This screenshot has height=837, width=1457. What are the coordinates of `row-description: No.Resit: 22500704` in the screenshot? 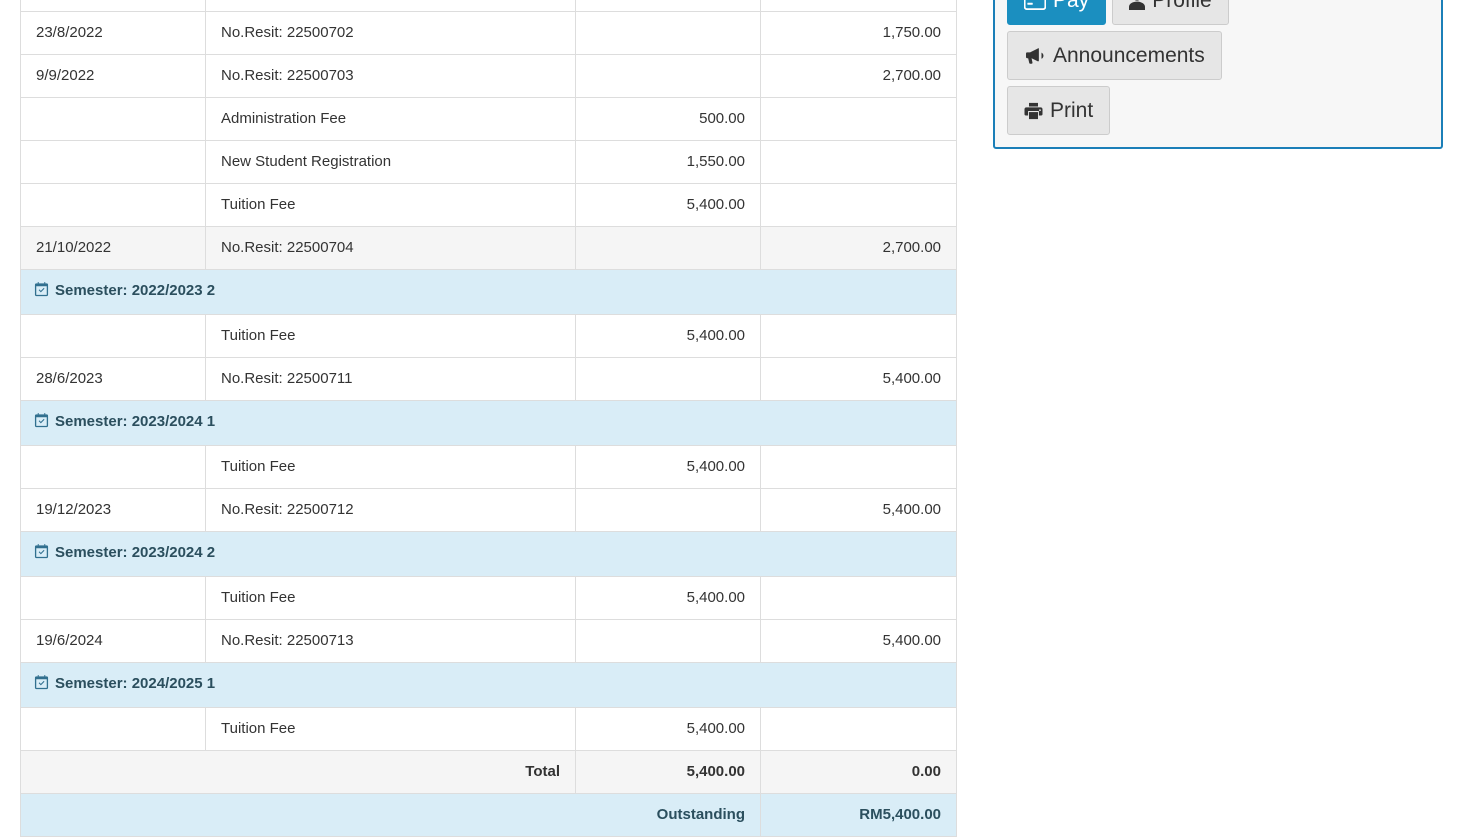 It's located at (390, 248).